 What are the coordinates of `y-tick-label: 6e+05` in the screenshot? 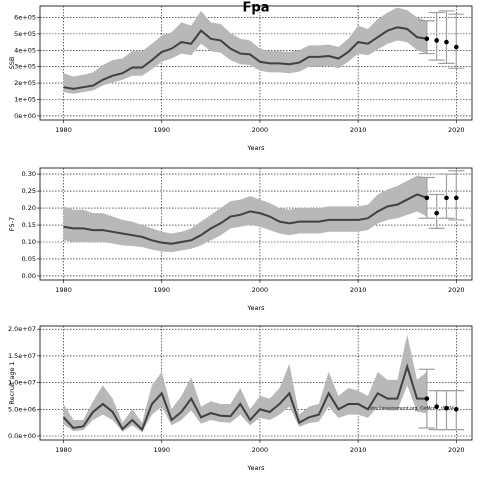 It's located at (25, 17).